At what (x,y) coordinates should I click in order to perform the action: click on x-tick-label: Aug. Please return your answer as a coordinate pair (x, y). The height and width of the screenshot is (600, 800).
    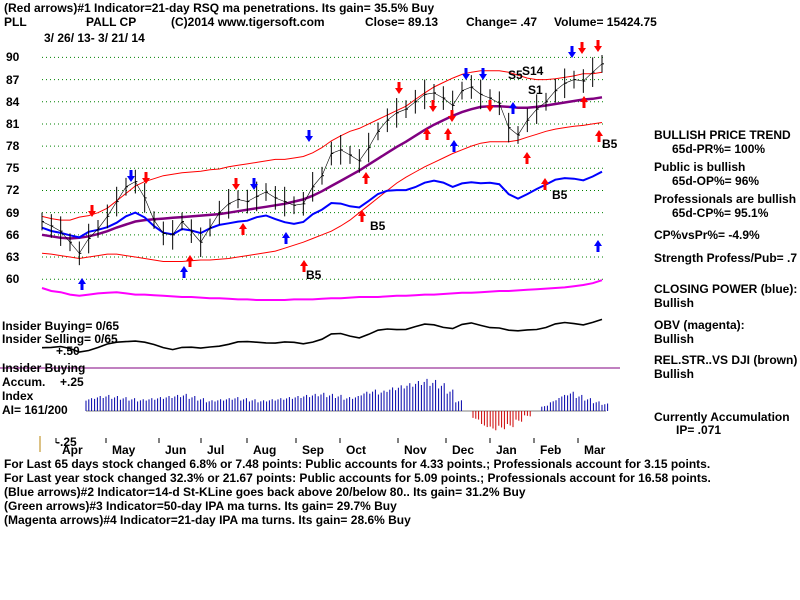
    Looking at the image, I should click on (265, 450).